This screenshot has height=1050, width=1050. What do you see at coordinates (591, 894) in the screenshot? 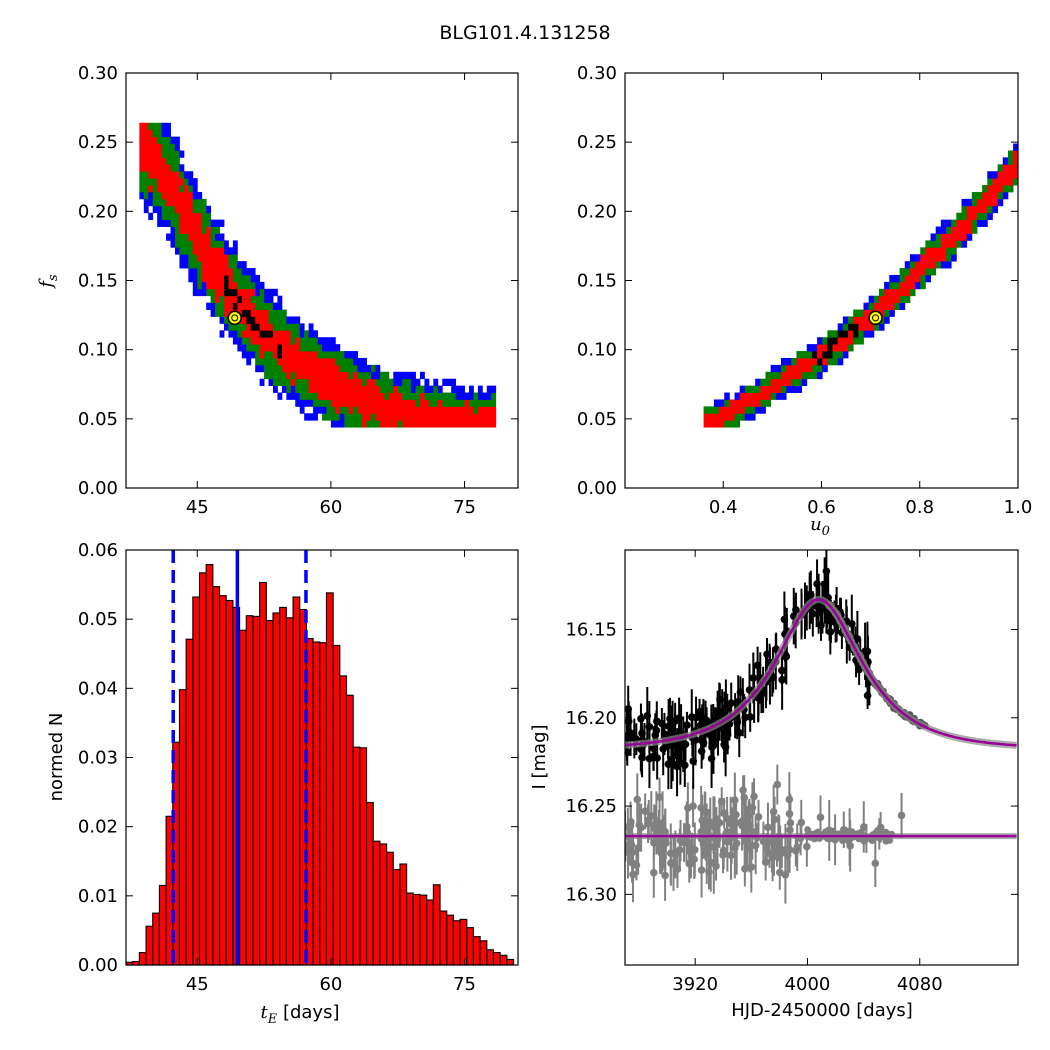
I see `y-tick-label: 16.30` at bounding box center [591, 894].